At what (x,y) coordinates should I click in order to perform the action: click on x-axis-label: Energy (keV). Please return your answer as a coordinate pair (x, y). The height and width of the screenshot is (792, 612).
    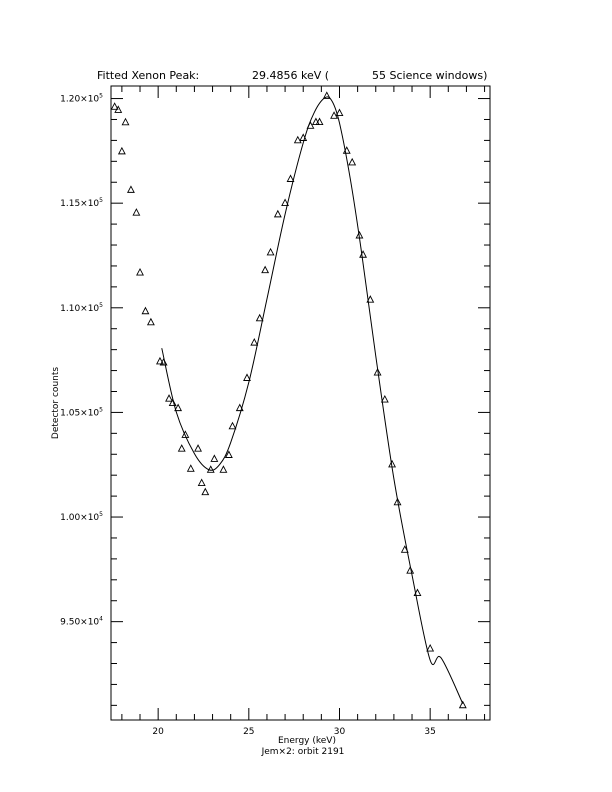
    Looking at the image, I should click on (307, 741).